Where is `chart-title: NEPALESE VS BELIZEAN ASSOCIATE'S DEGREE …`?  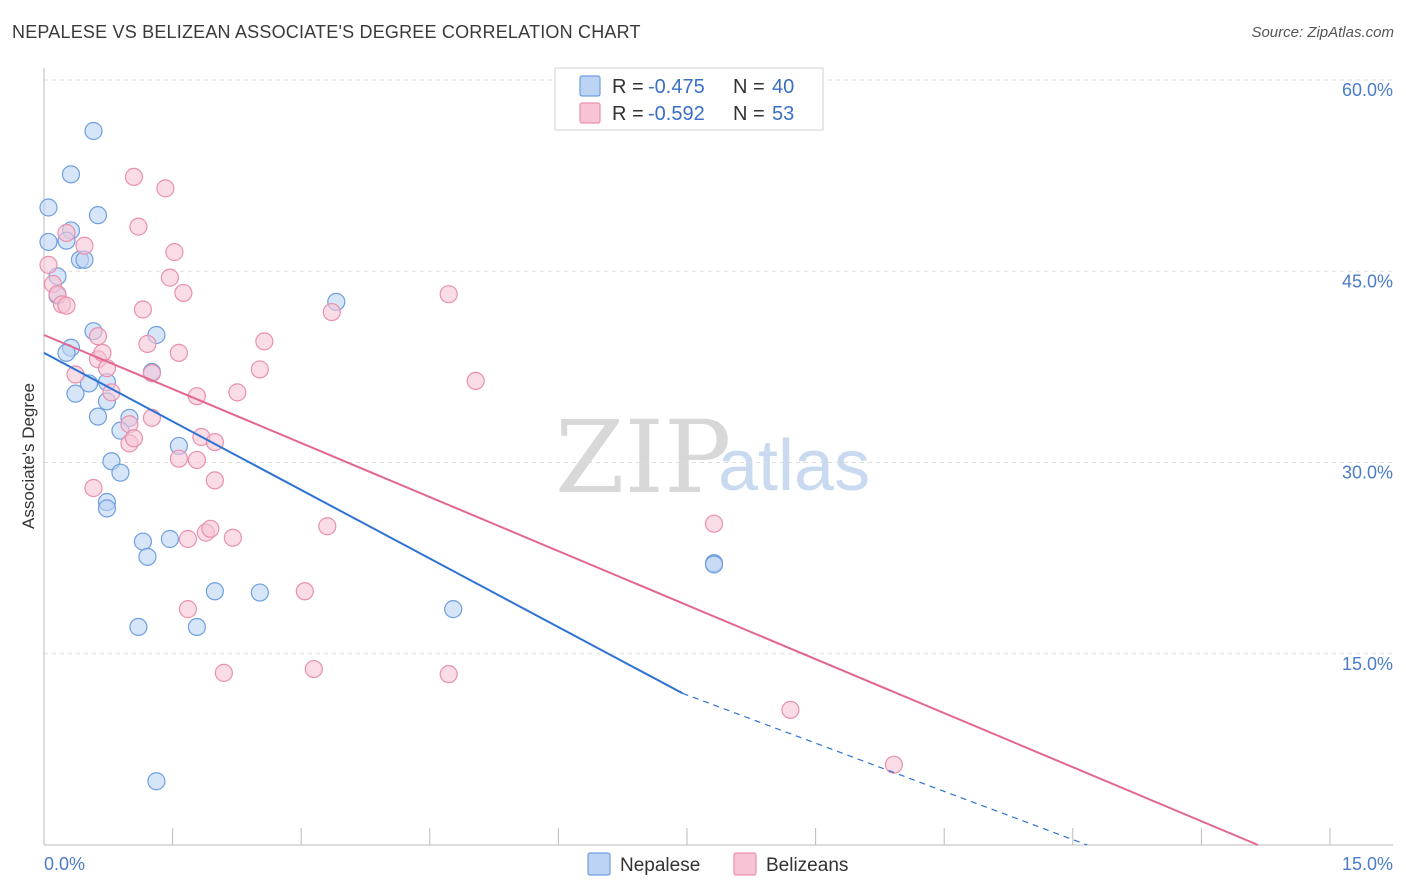 chart-title: NEPALESE VS BELIZEAN ASSOCIATE'S DEGREE … is located at coordinates (326, 32).